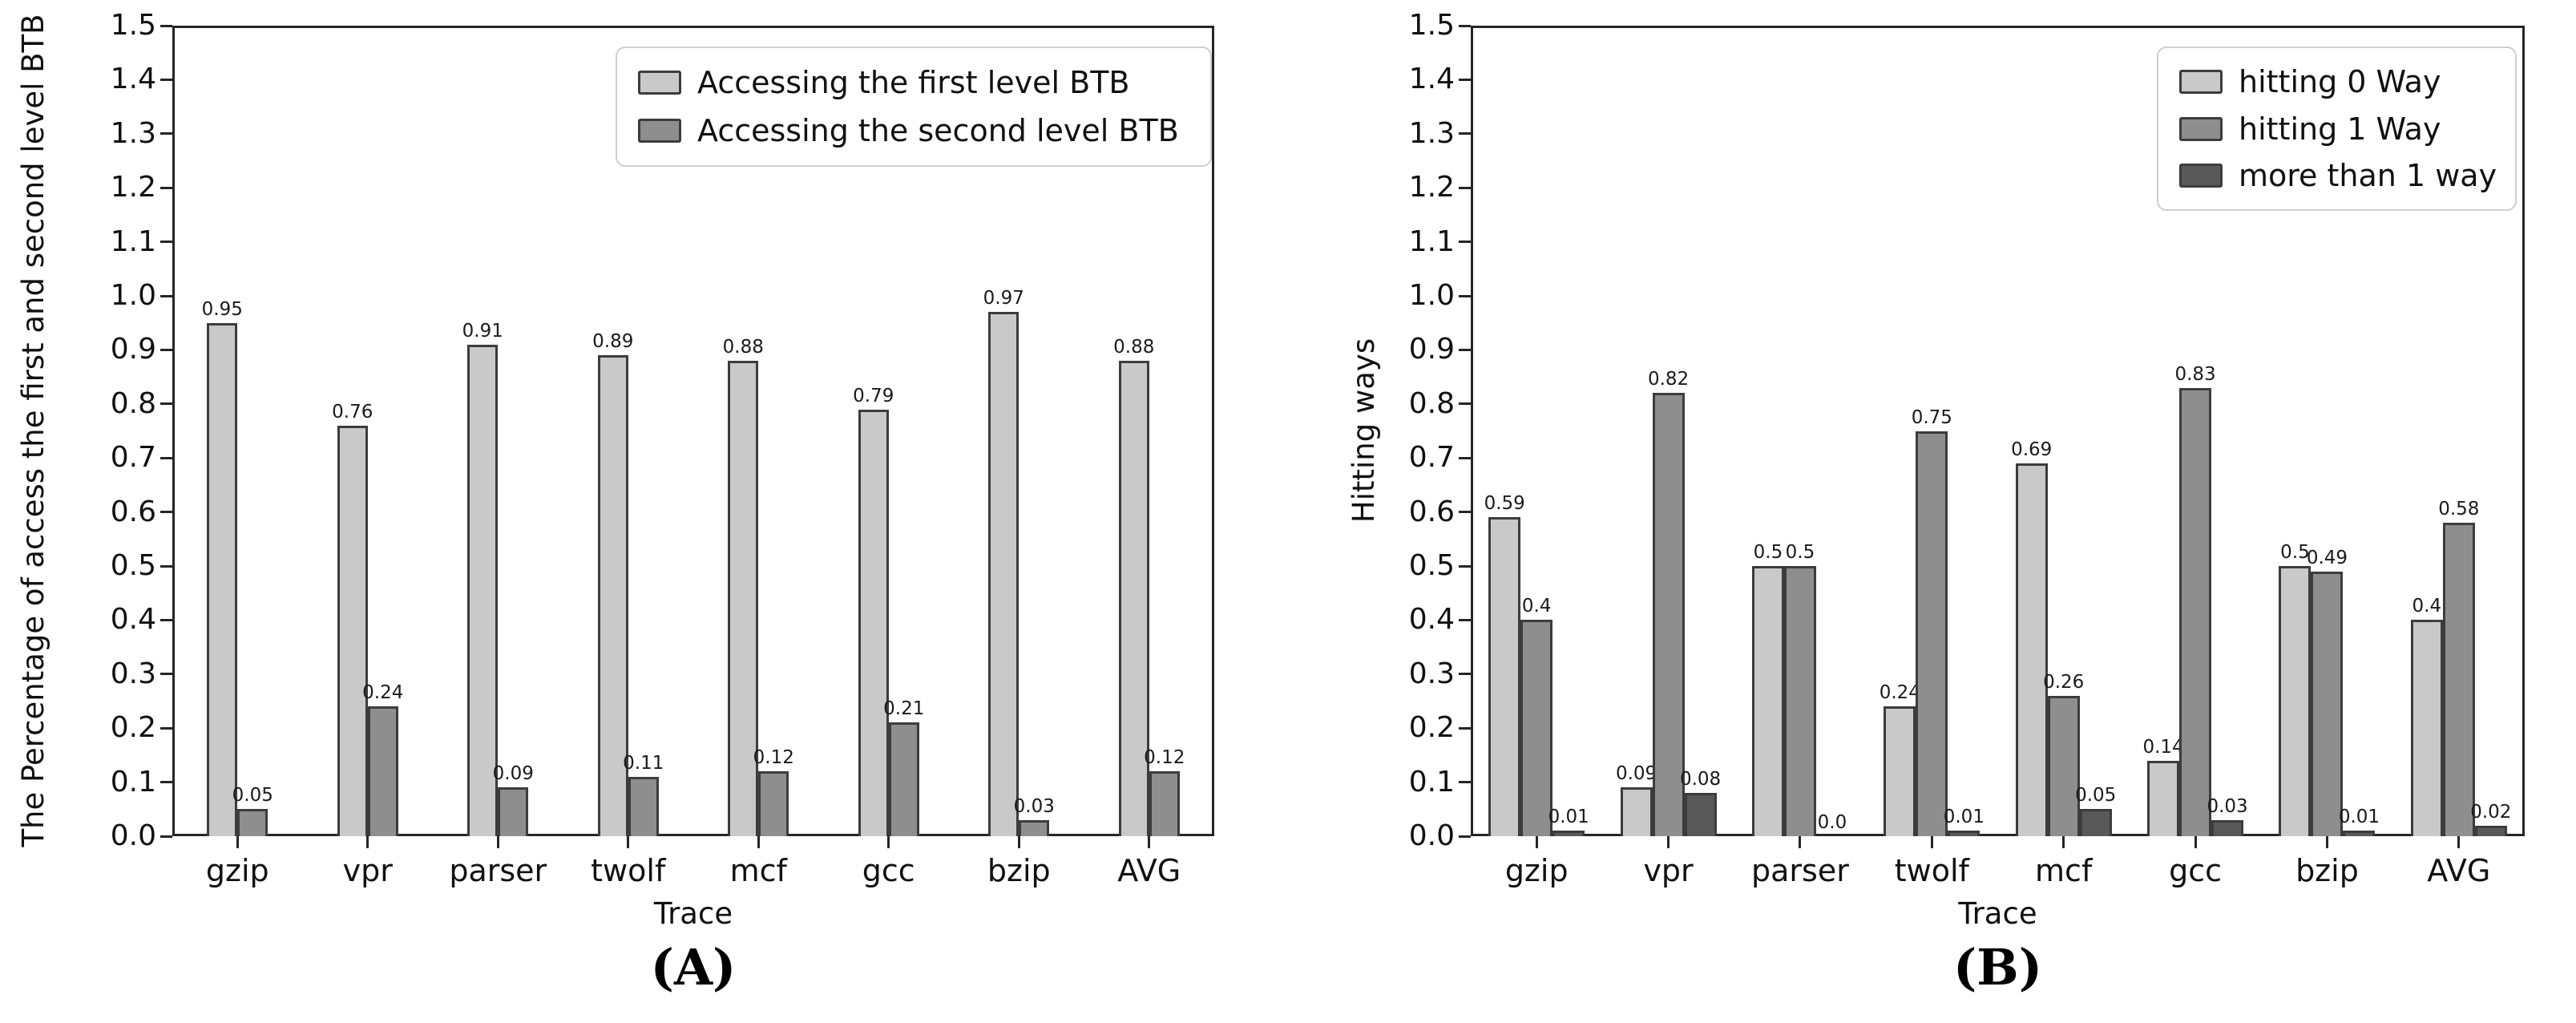  What do you see at coordinates (1668, 379) in the screenshot?
I see `bar-value-label: 0.82` at bounding box center [1668, 379].